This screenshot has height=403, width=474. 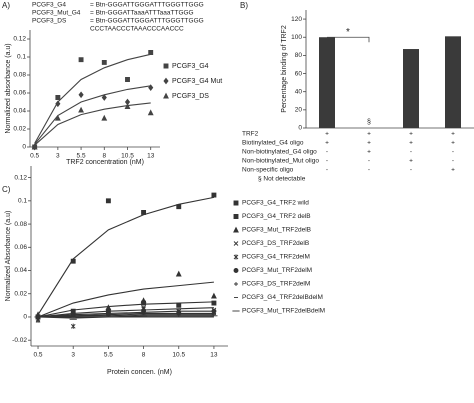 What do you see at coordinates (276, 216) in the screenshot?
I see `legend-label: PCGF3_G4_TRF2 delB` at bounding box center [276, 216].